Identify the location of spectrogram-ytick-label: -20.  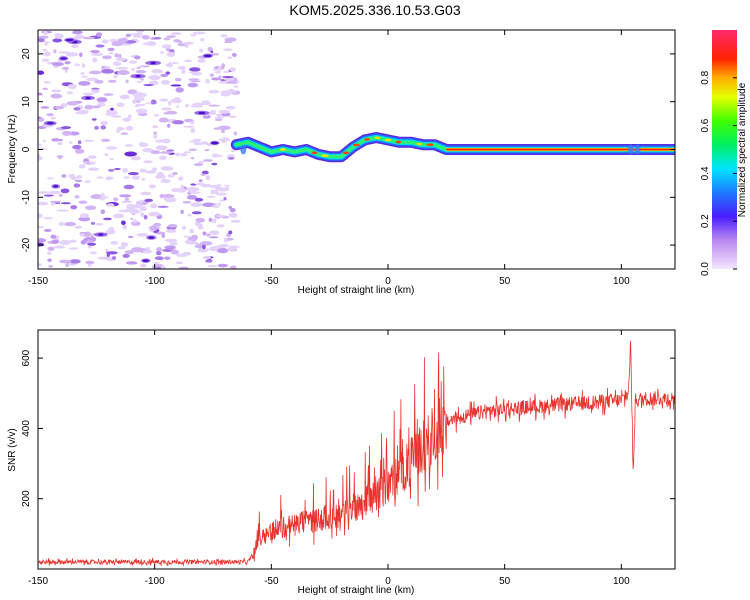
(26, 244).